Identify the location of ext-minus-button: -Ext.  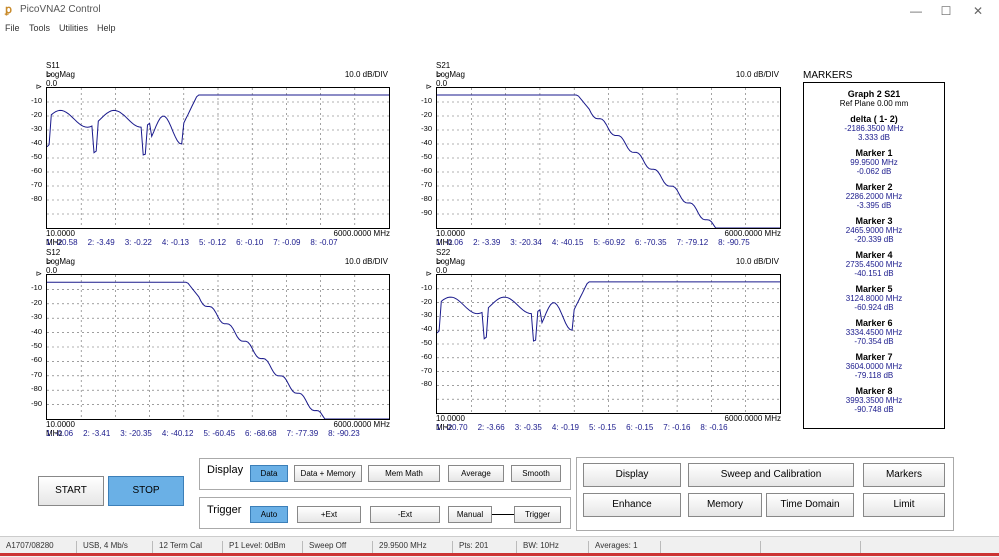
(405, 514).